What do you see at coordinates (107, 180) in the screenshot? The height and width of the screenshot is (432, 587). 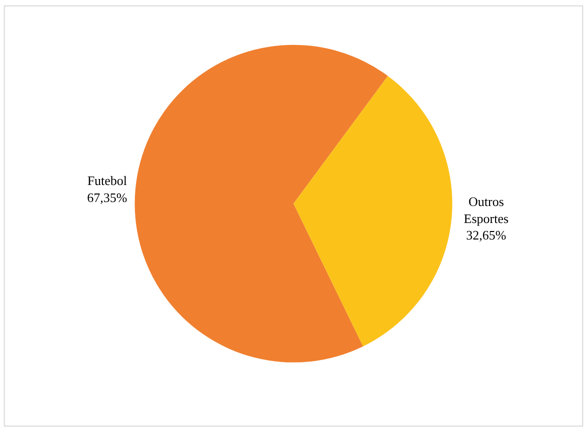 I see `slice-label: Futebol` at bounding box center [107, 180].